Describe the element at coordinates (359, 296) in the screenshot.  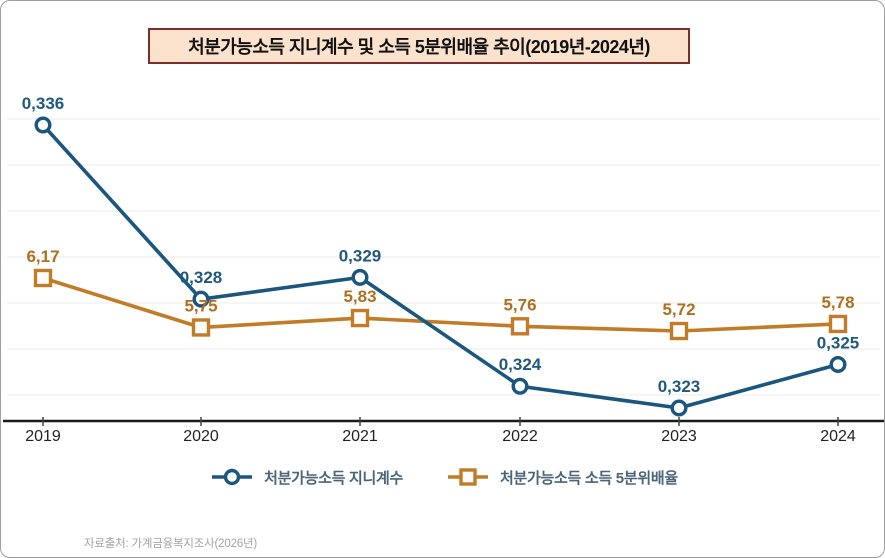
I see `data-point-label: 5,83` at that location.